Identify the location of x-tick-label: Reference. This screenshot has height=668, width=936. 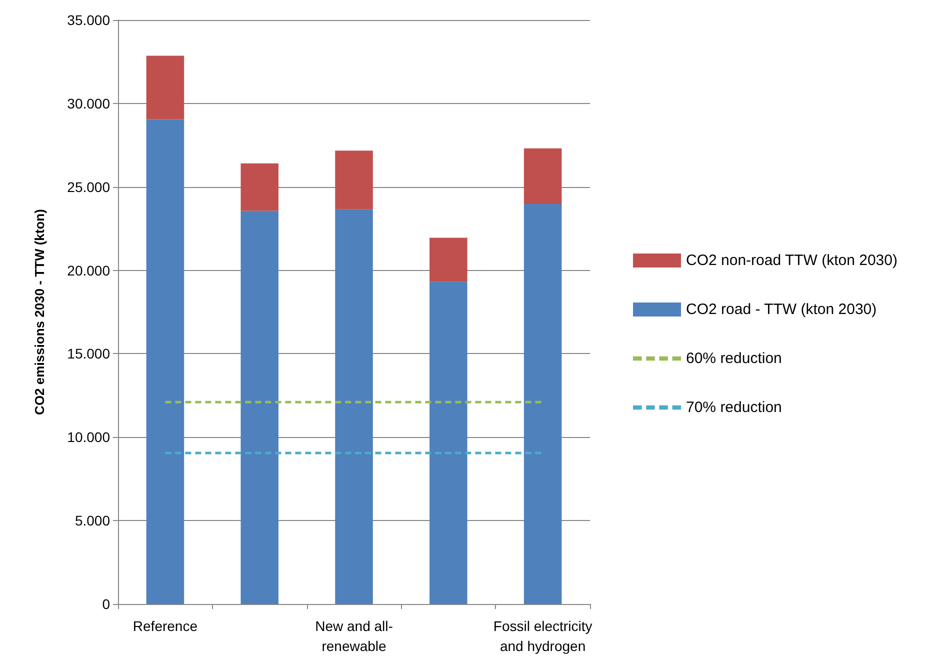
(165, 626).